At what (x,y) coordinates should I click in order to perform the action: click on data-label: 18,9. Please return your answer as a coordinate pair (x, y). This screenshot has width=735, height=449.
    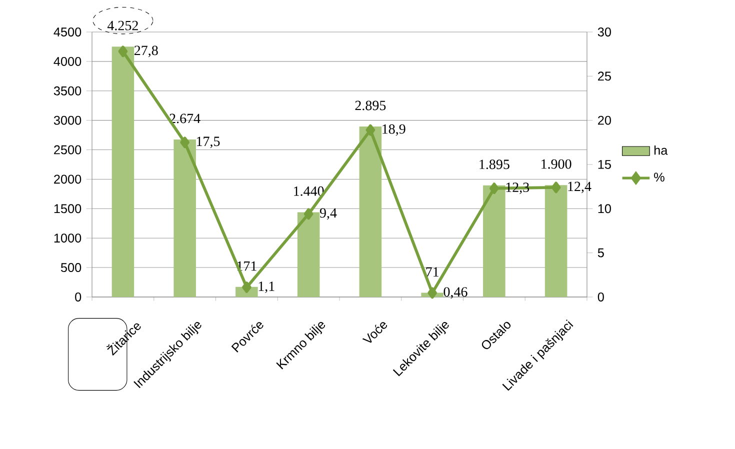
    Looking at the image, I should click on (394, 130).